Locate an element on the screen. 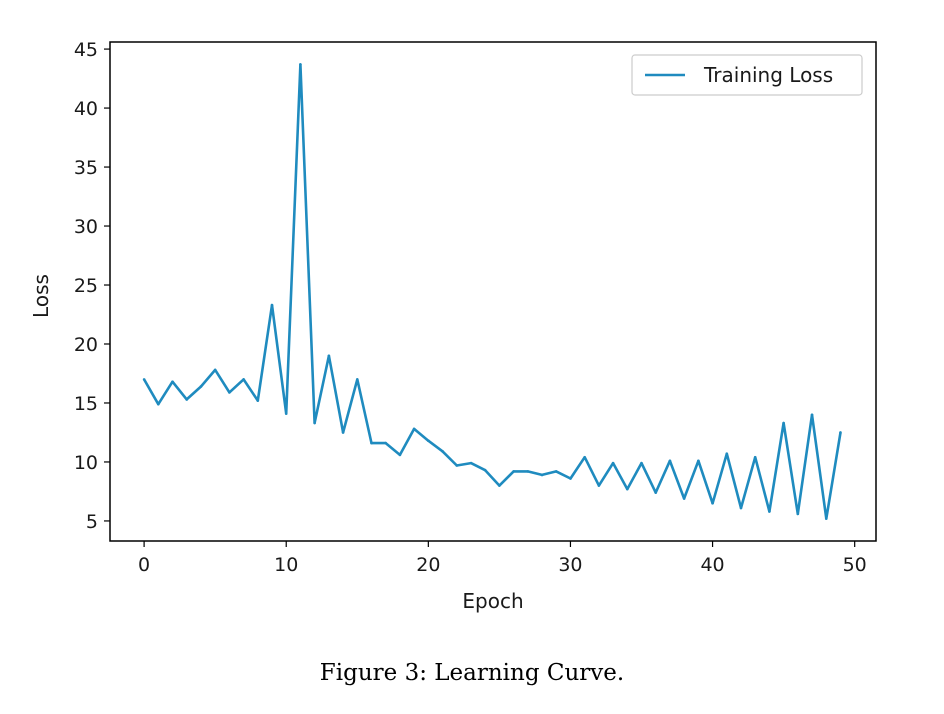 The height and width of the screenshot is (714, 944). x-tick-label: 20 is located at coordinates (428, 565).